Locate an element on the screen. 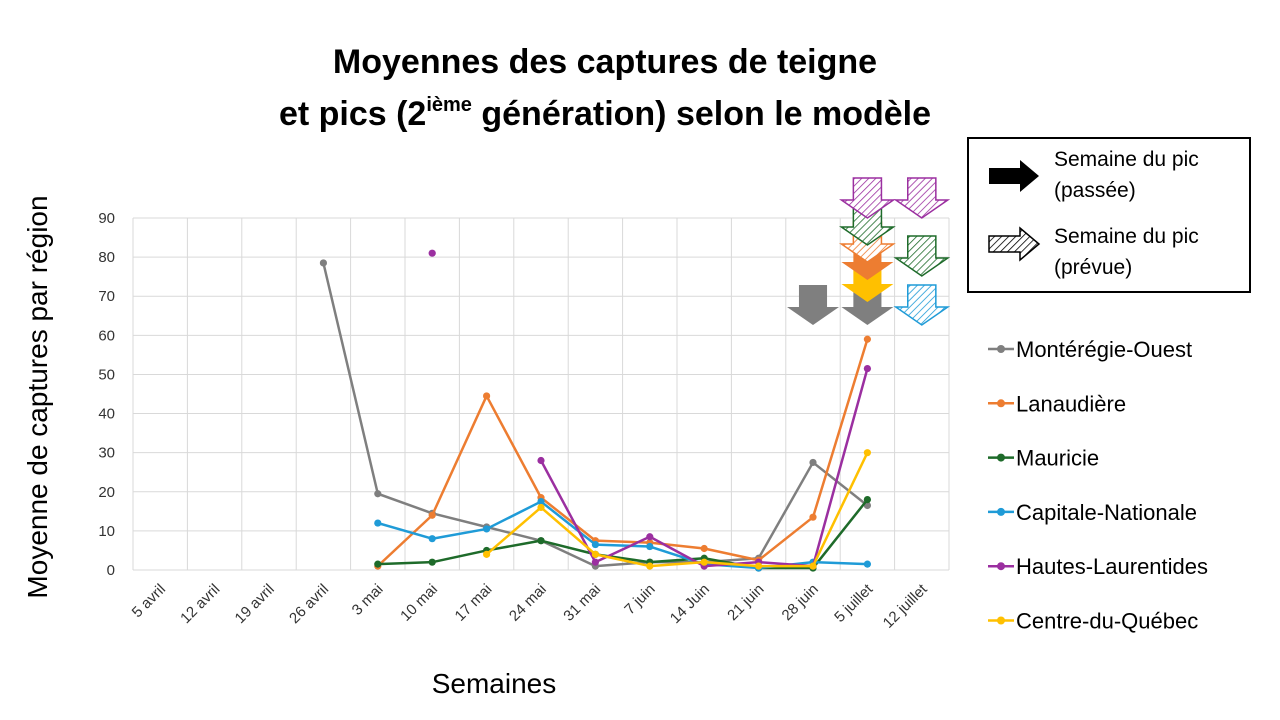  peak-markers is located at coordinates (869, 251).